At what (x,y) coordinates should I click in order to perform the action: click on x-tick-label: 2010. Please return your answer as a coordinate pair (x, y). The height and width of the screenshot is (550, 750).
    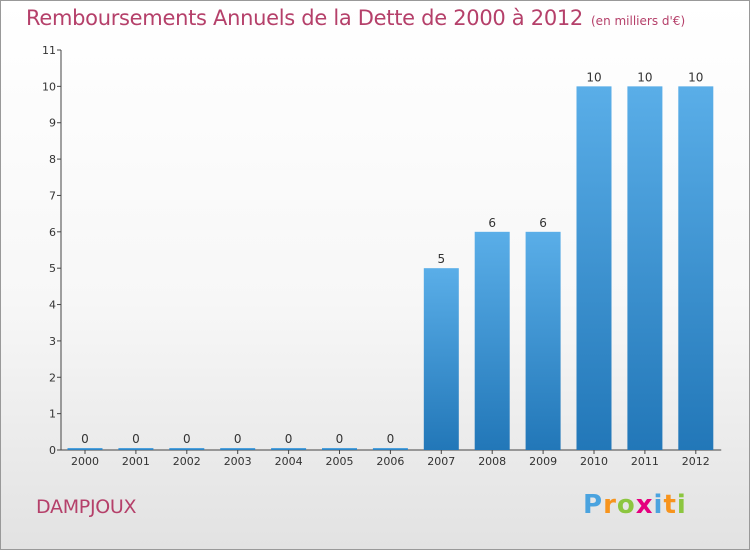
    Looking at the image, I should click on (594, 461).